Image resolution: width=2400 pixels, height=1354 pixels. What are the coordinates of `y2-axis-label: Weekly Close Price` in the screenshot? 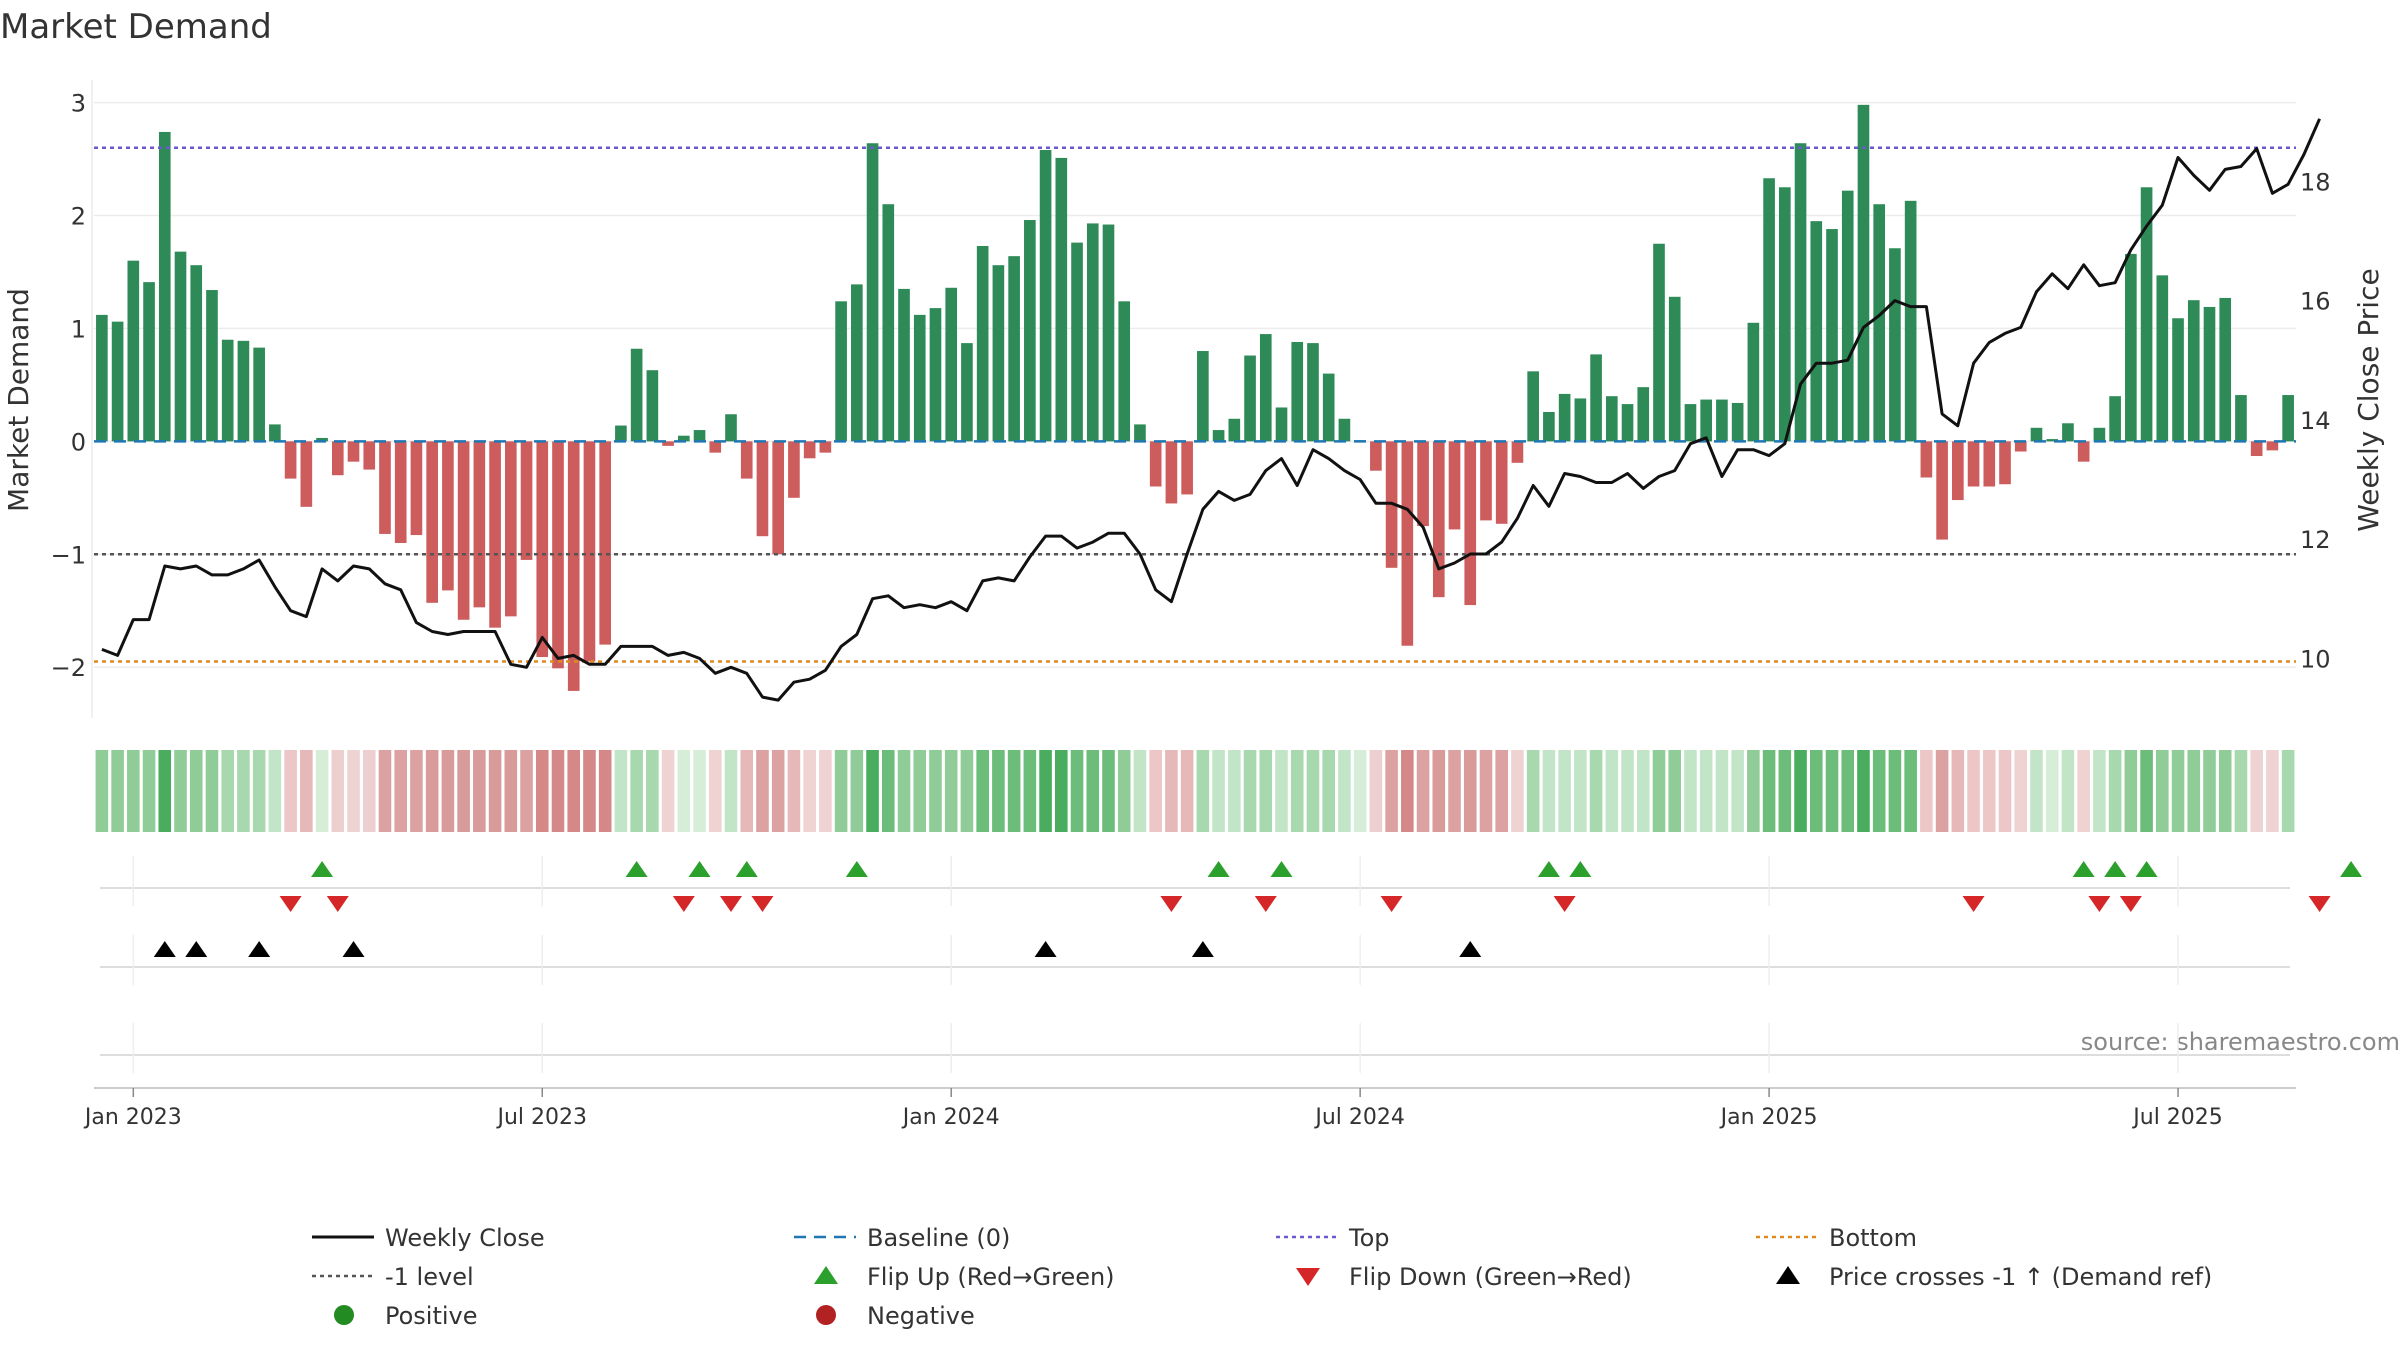 It's located at (2368, 399).